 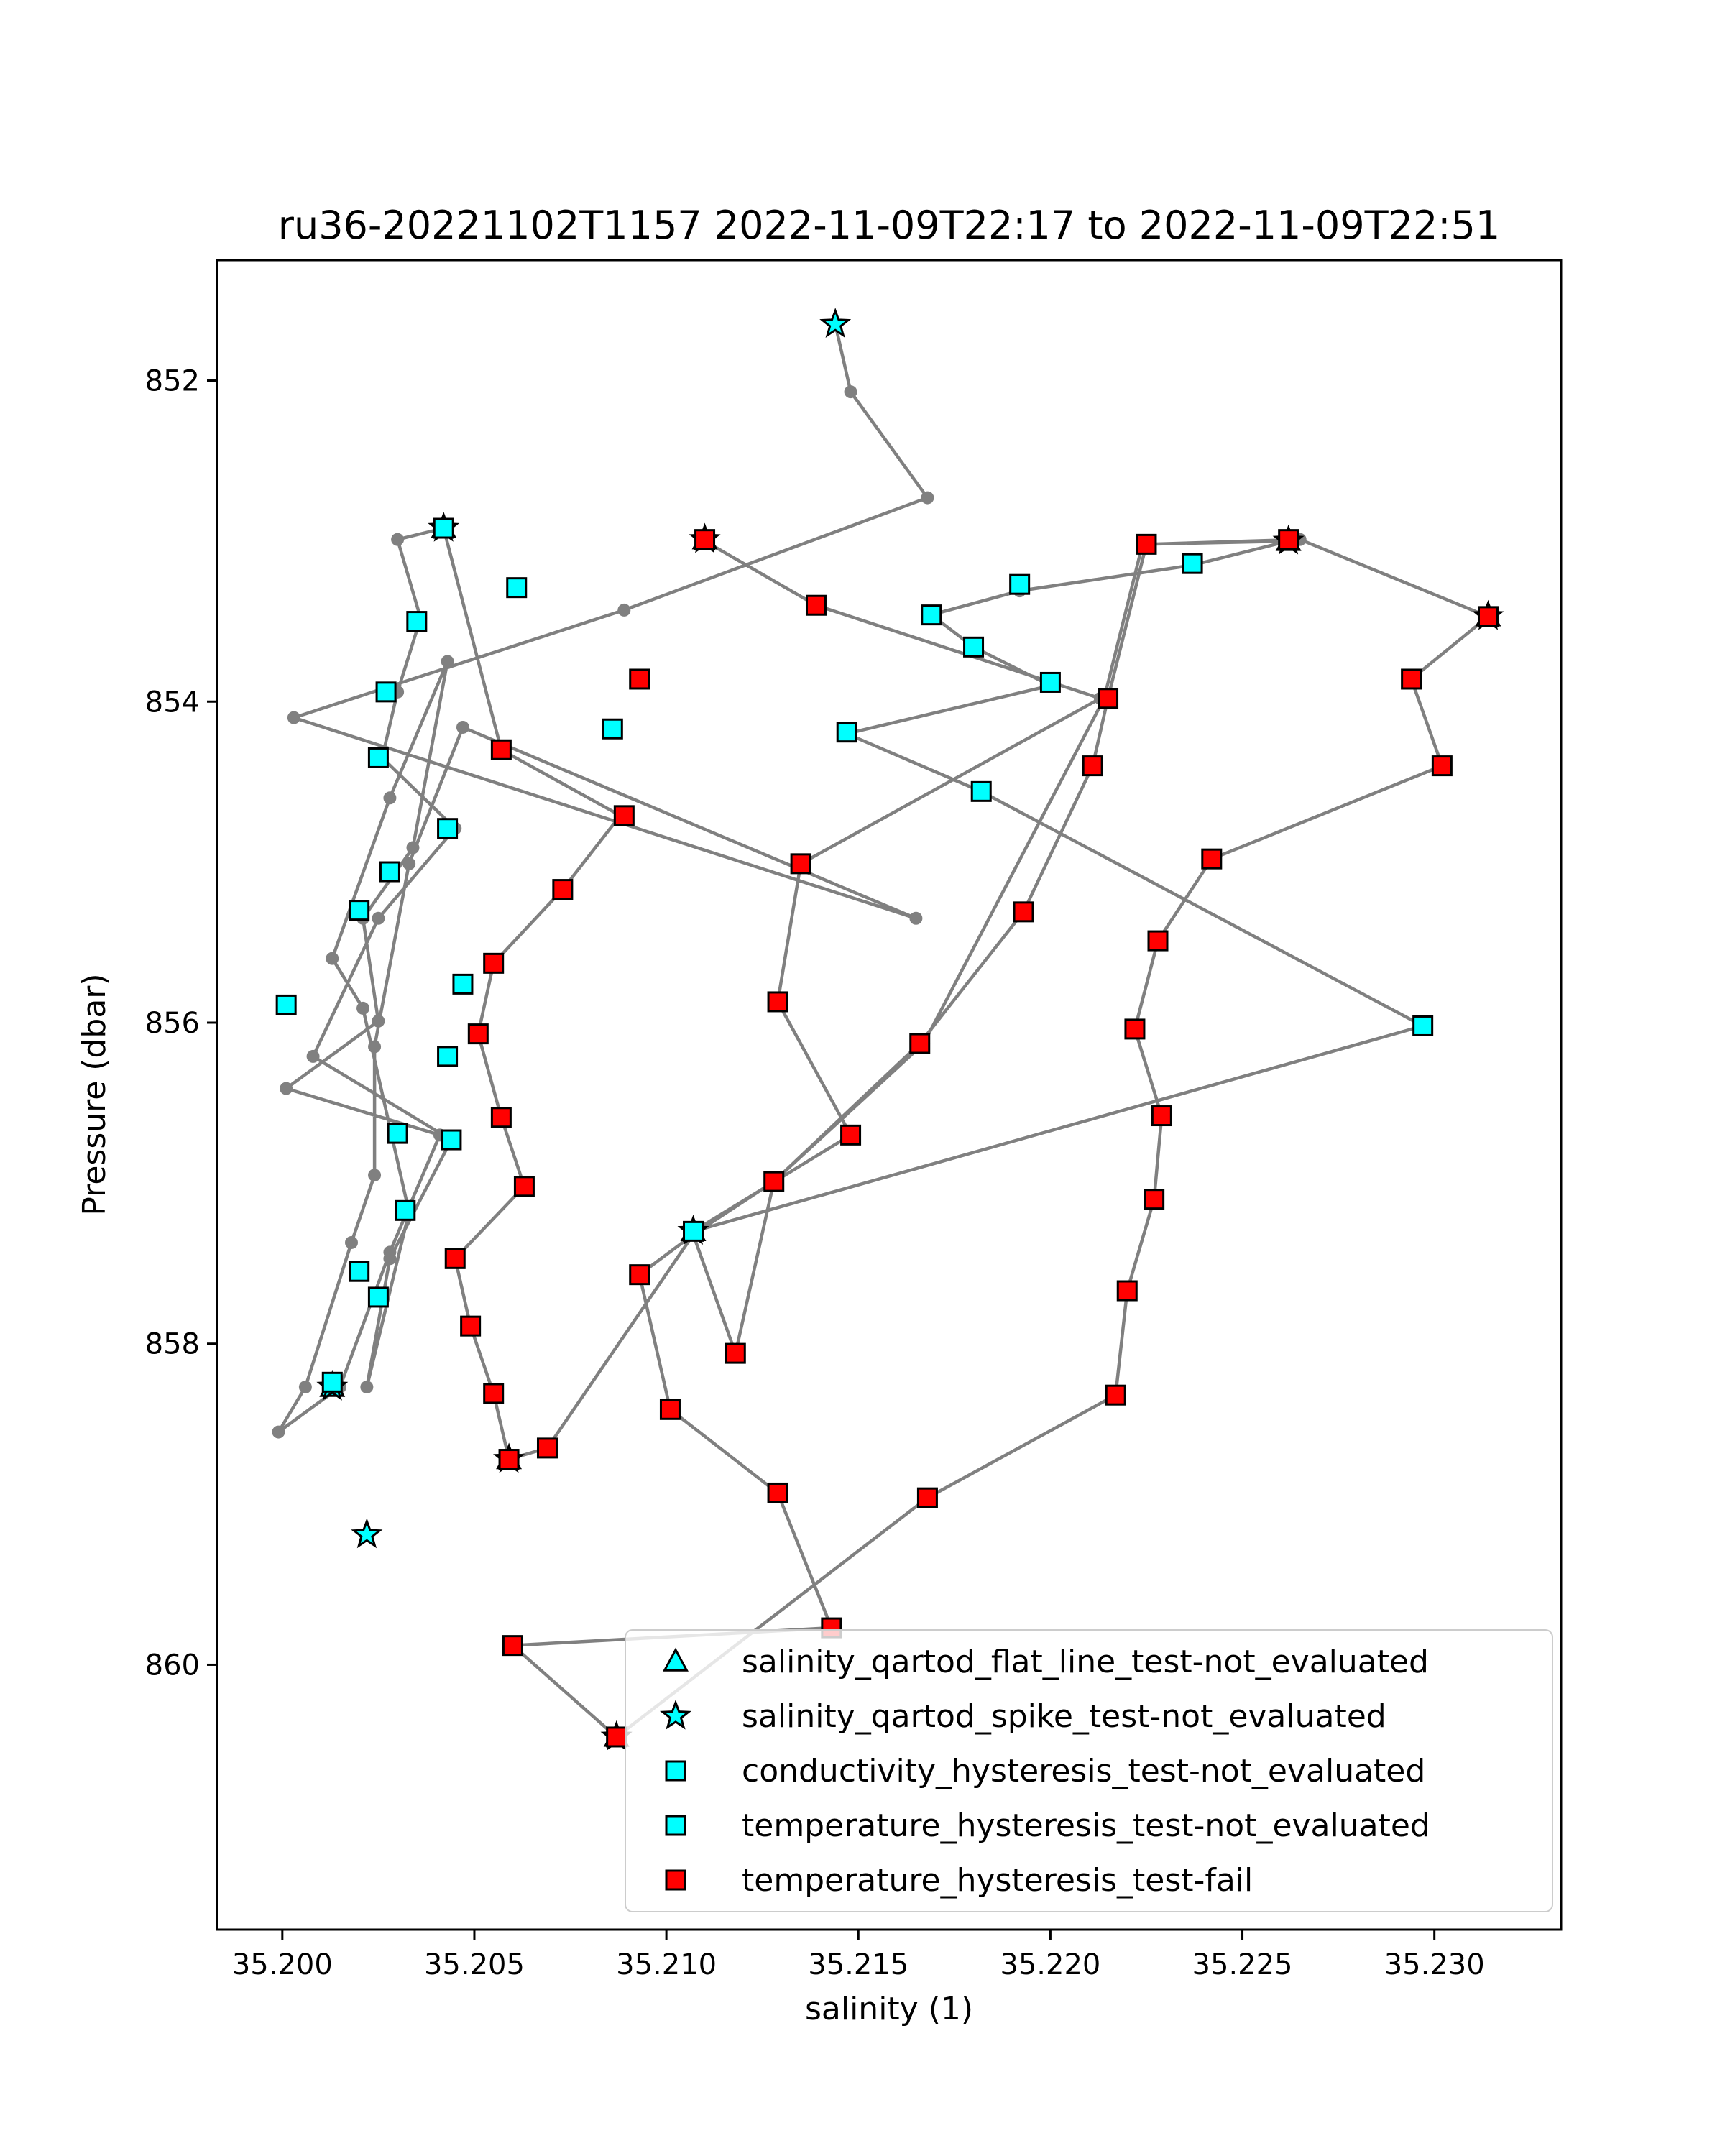 I want to click on y-axis-ticks: 852 854 856 858 860, so click(x=181, y=1024).